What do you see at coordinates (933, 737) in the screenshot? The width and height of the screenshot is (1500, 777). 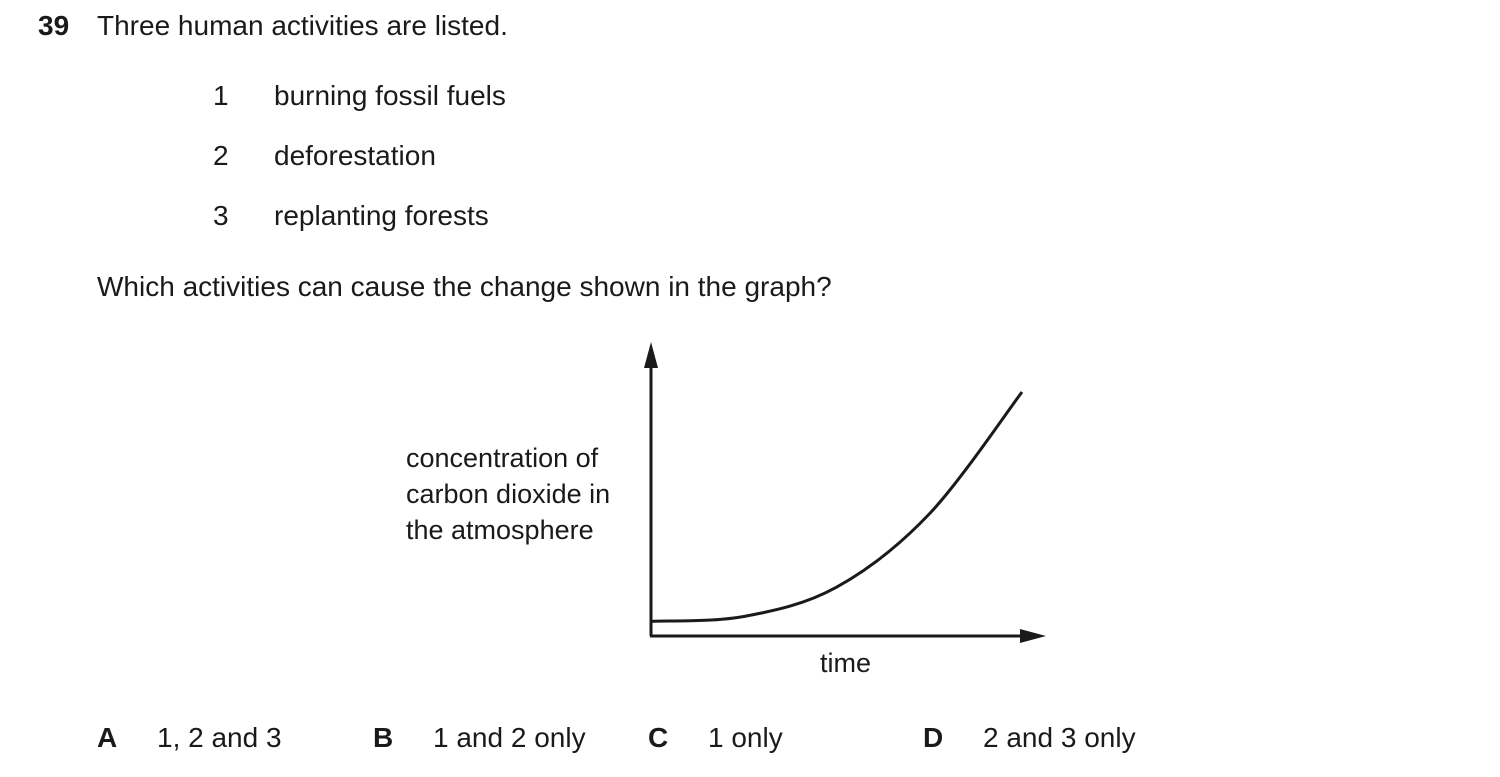 I see `option-d-letter: D` at bounding box center [933, 737].